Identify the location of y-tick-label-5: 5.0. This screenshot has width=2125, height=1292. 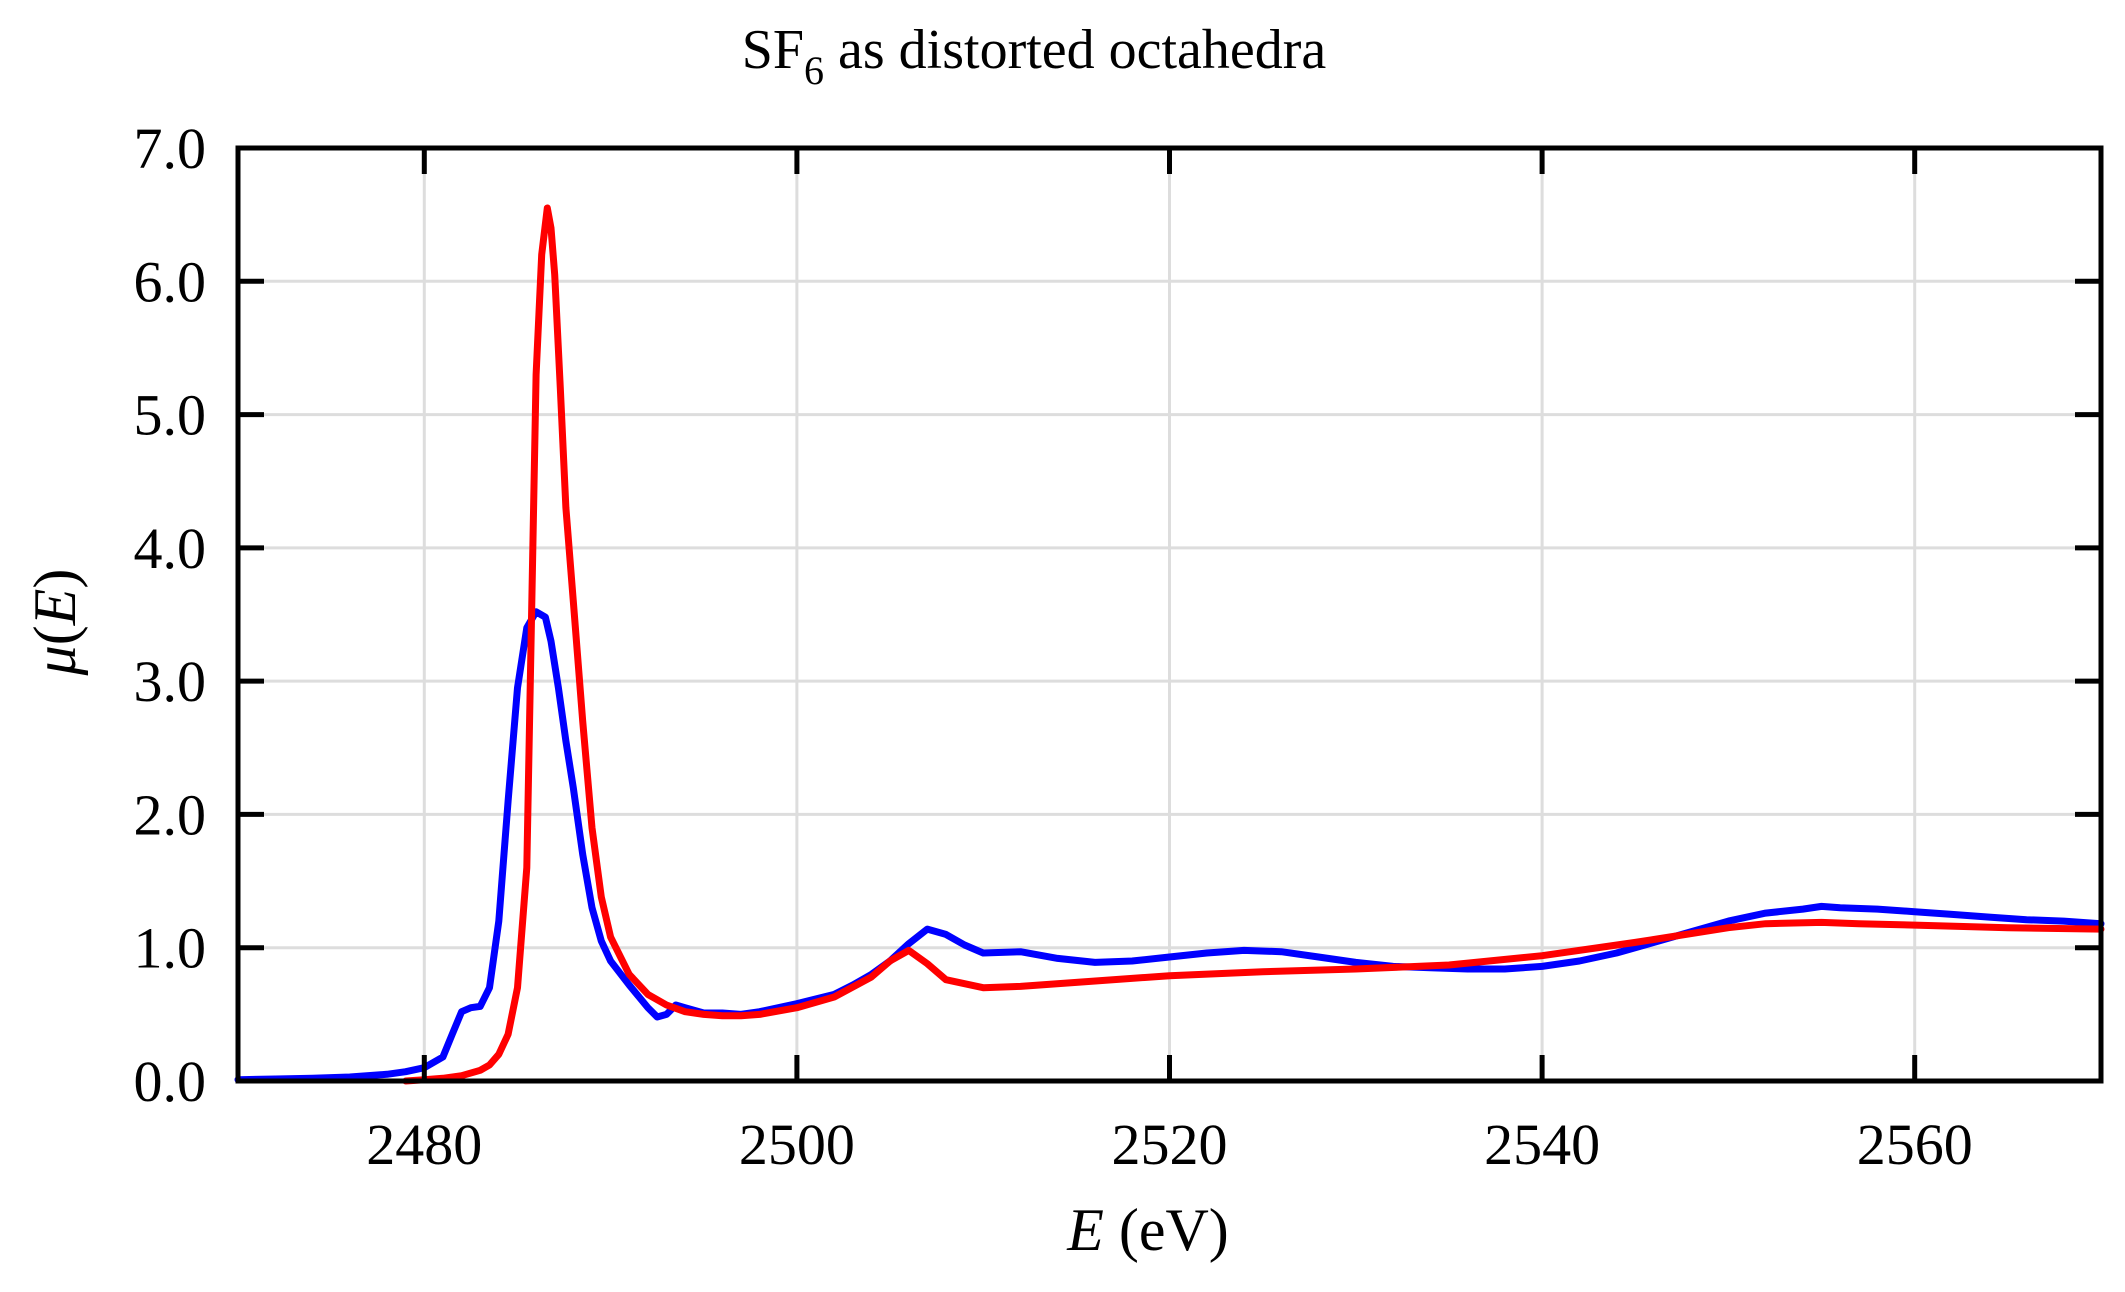
(170, 415).